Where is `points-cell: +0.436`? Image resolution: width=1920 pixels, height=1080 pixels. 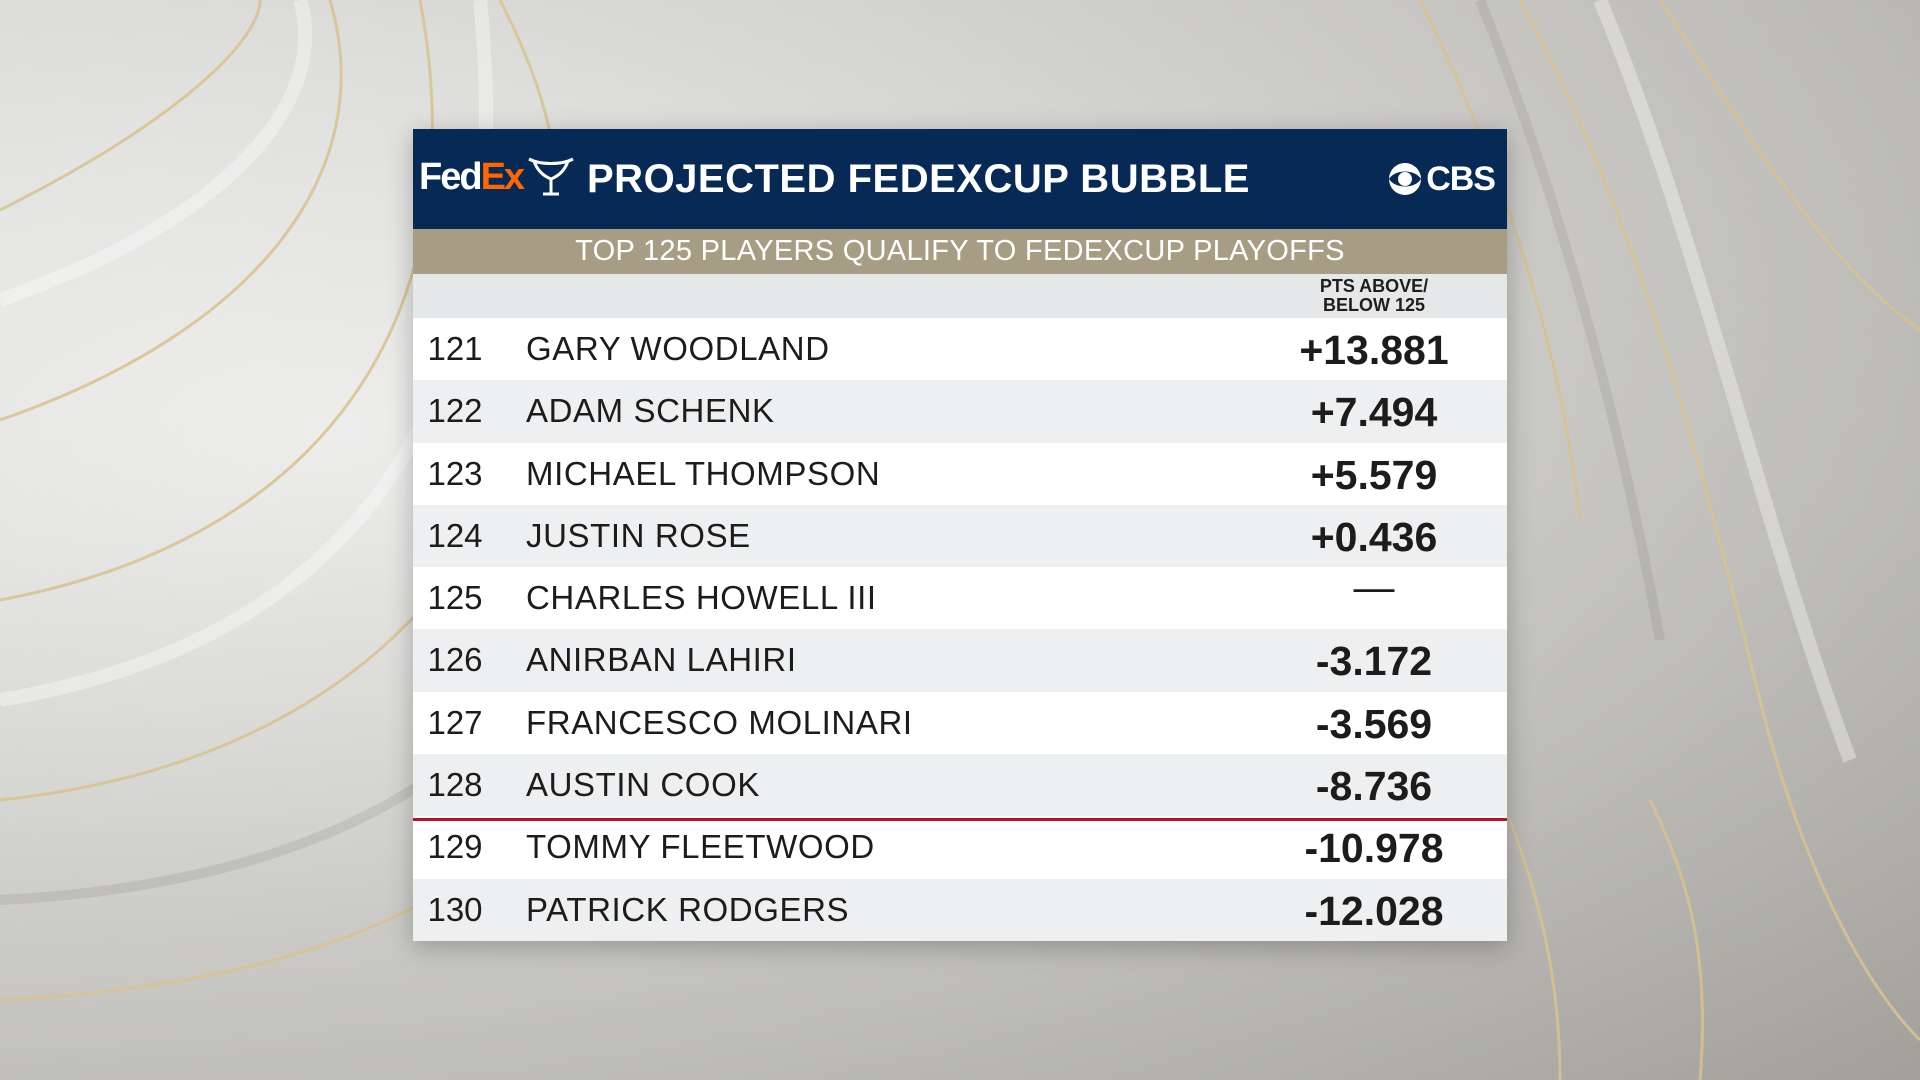 points-cell: +0.436 is located at coordinates (1374, 536).